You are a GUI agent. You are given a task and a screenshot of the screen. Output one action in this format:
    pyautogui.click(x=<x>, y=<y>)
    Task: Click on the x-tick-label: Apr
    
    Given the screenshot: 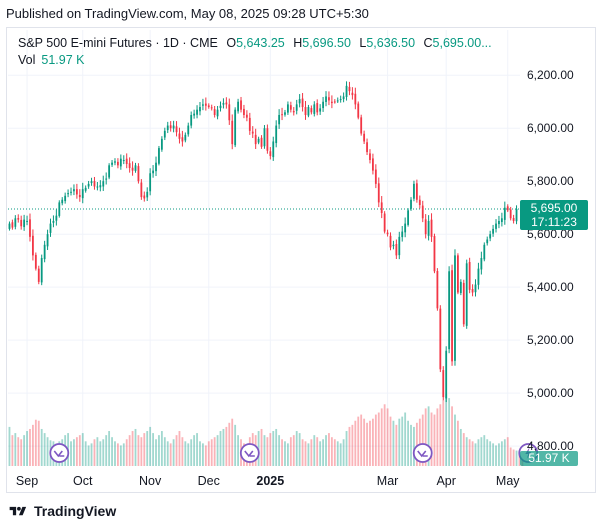 What is the action you would take?
    pyautogui.click(x=445, y=481)
    